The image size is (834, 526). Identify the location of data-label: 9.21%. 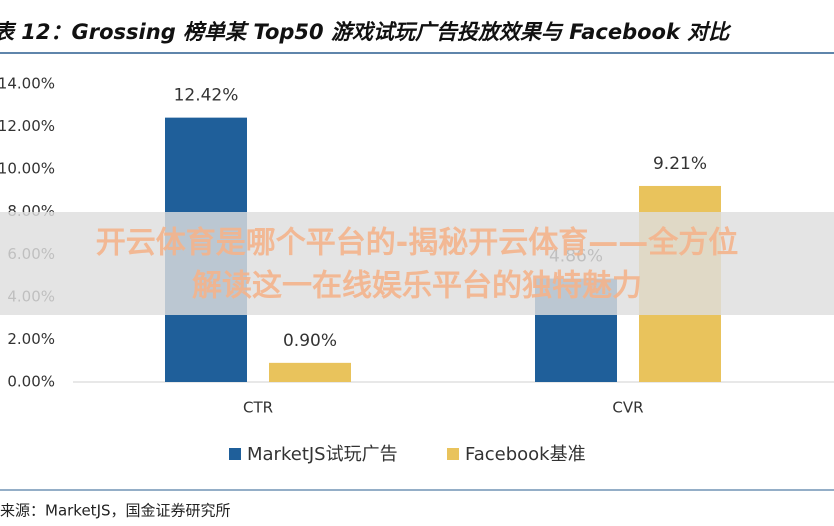
(680, 164).